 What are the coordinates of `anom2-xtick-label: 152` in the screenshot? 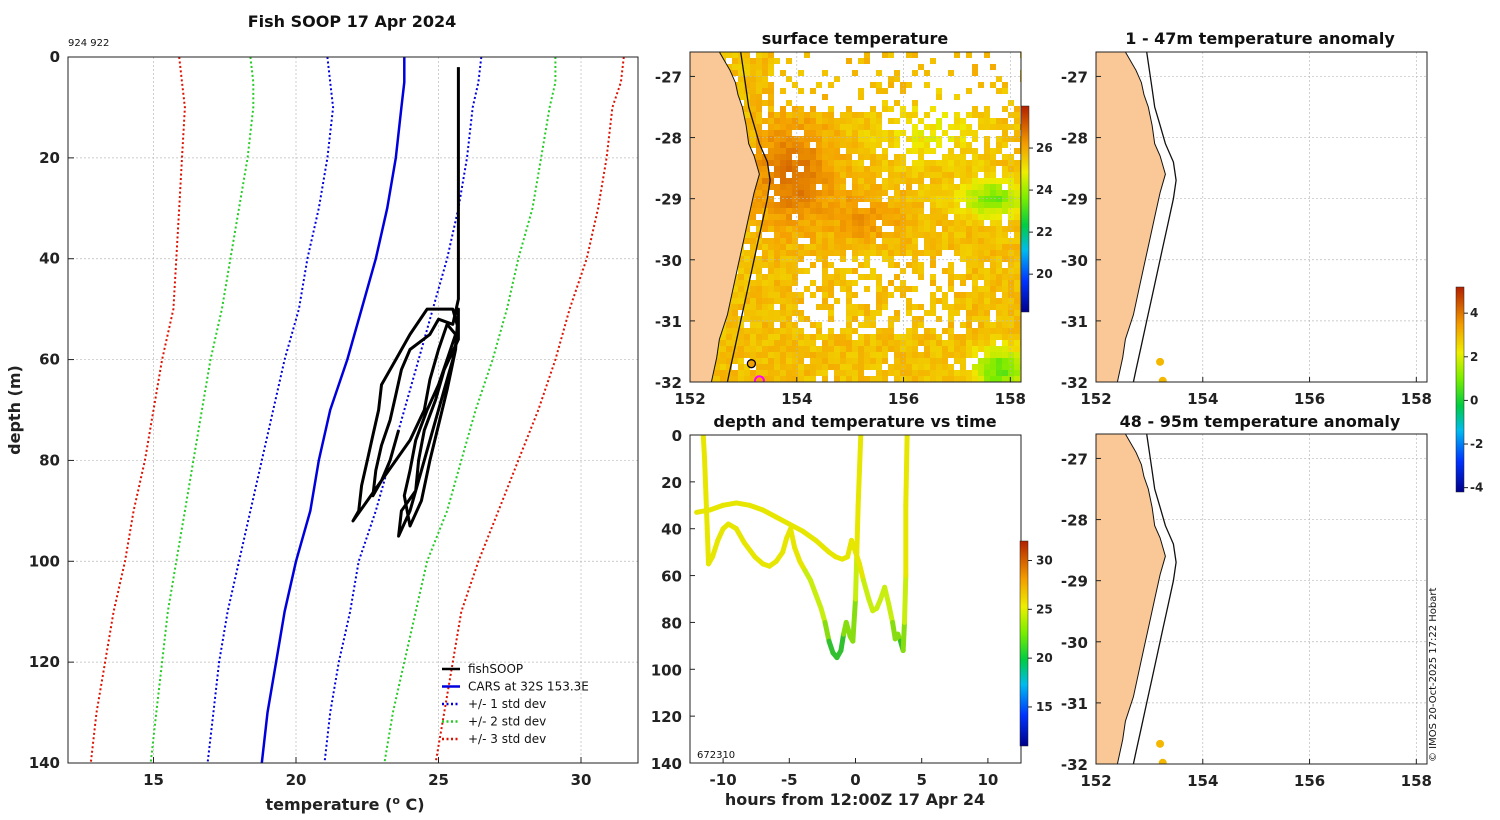 It's located at (1095, 781).